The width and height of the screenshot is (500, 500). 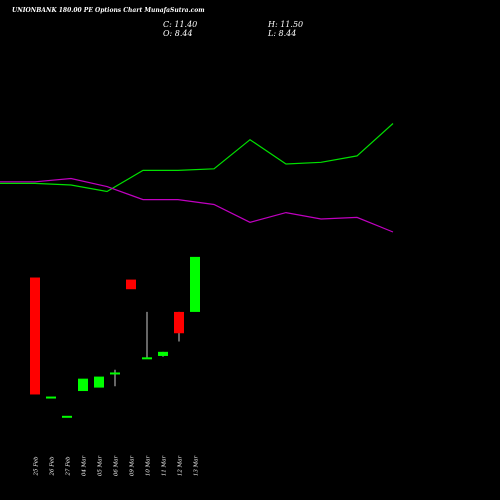 I want to click on close-value: C: 11.40, so click(x=180, y=24).